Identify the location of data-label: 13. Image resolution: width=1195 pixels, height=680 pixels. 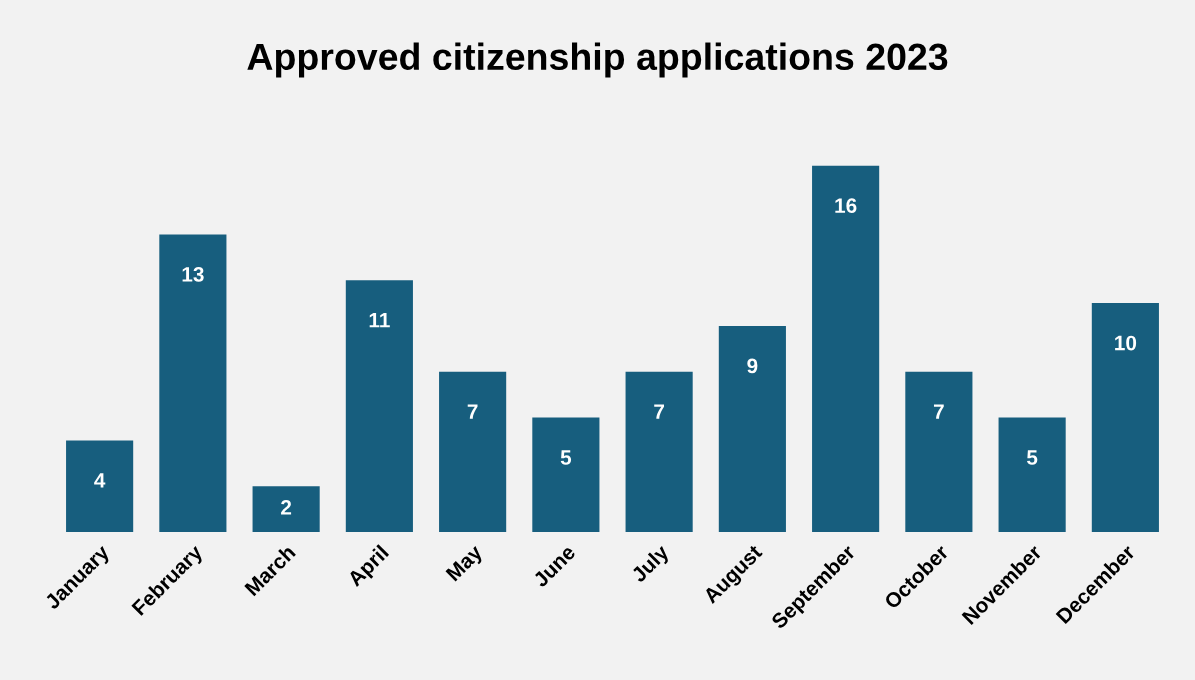
(193, 274).